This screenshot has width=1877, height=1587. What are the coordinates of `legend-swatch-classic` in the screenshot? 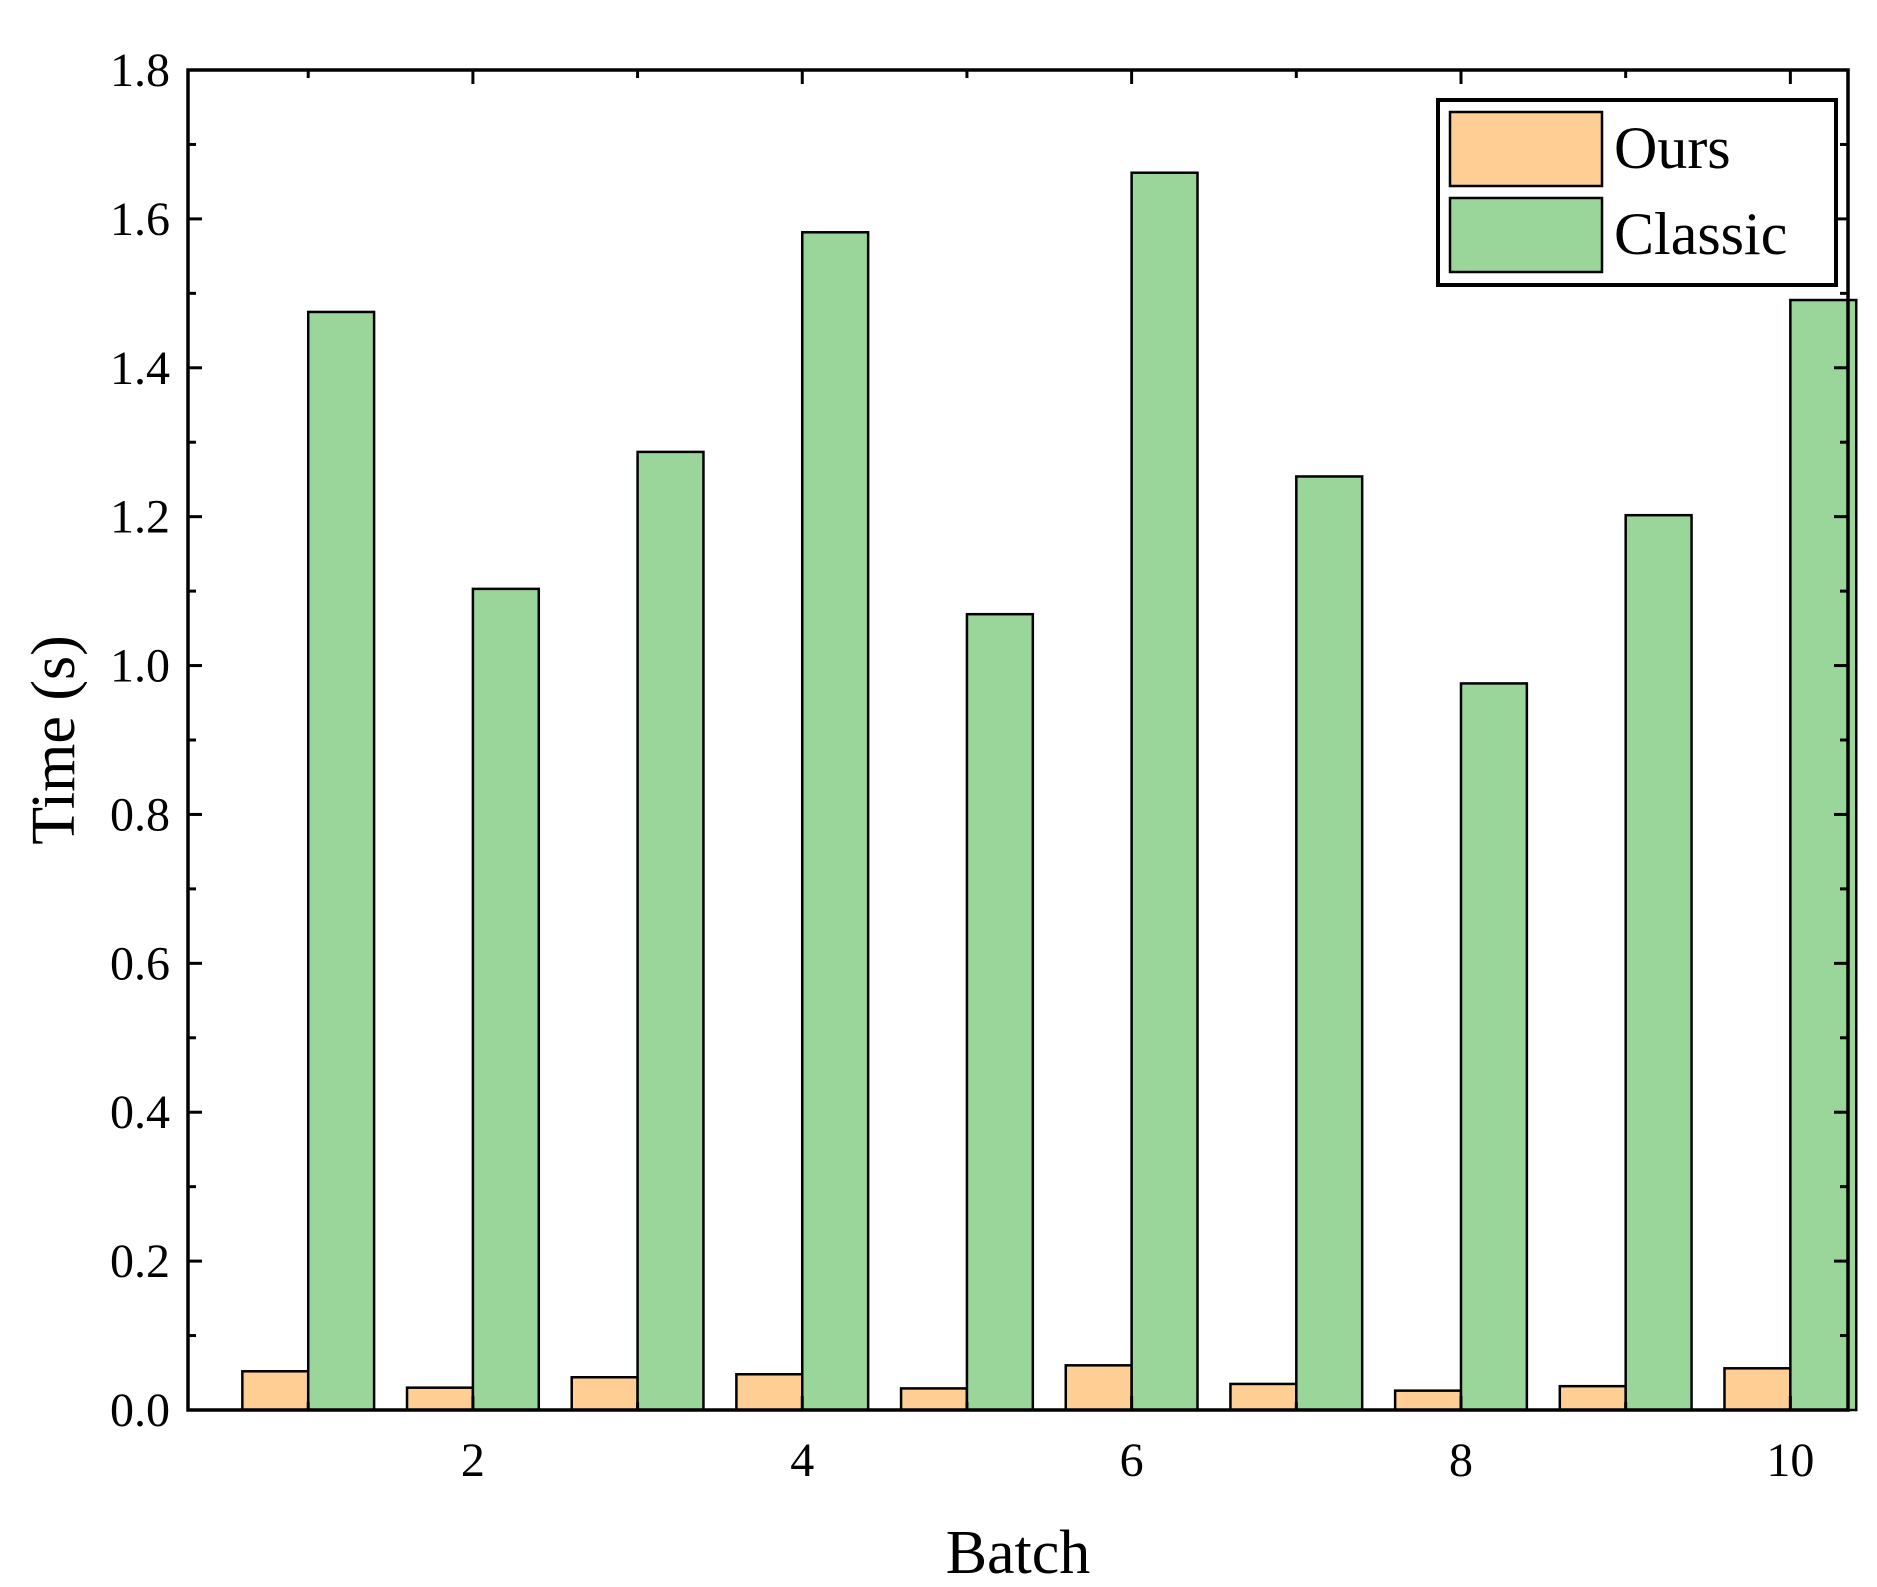 It's located at (1526, 235).